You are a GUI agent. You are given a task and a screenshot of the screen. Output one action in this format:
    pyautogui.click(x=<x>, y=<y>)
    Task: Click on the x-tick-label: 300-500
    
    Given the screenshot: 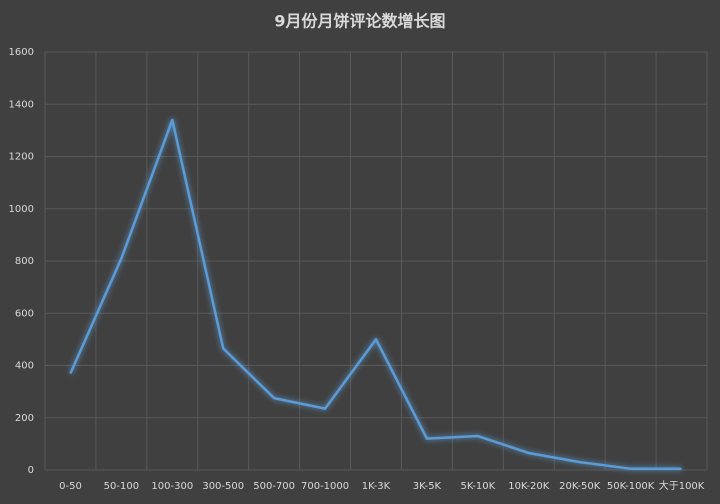 What is the action you would take?
    pyautogui.click(x=223, y=486)
    